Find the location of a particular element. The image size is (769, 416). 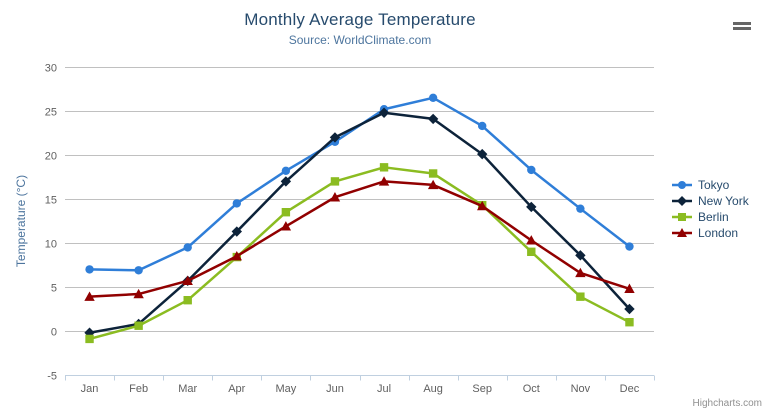

legend-label: Berlin is located at coordinates (713, 217).